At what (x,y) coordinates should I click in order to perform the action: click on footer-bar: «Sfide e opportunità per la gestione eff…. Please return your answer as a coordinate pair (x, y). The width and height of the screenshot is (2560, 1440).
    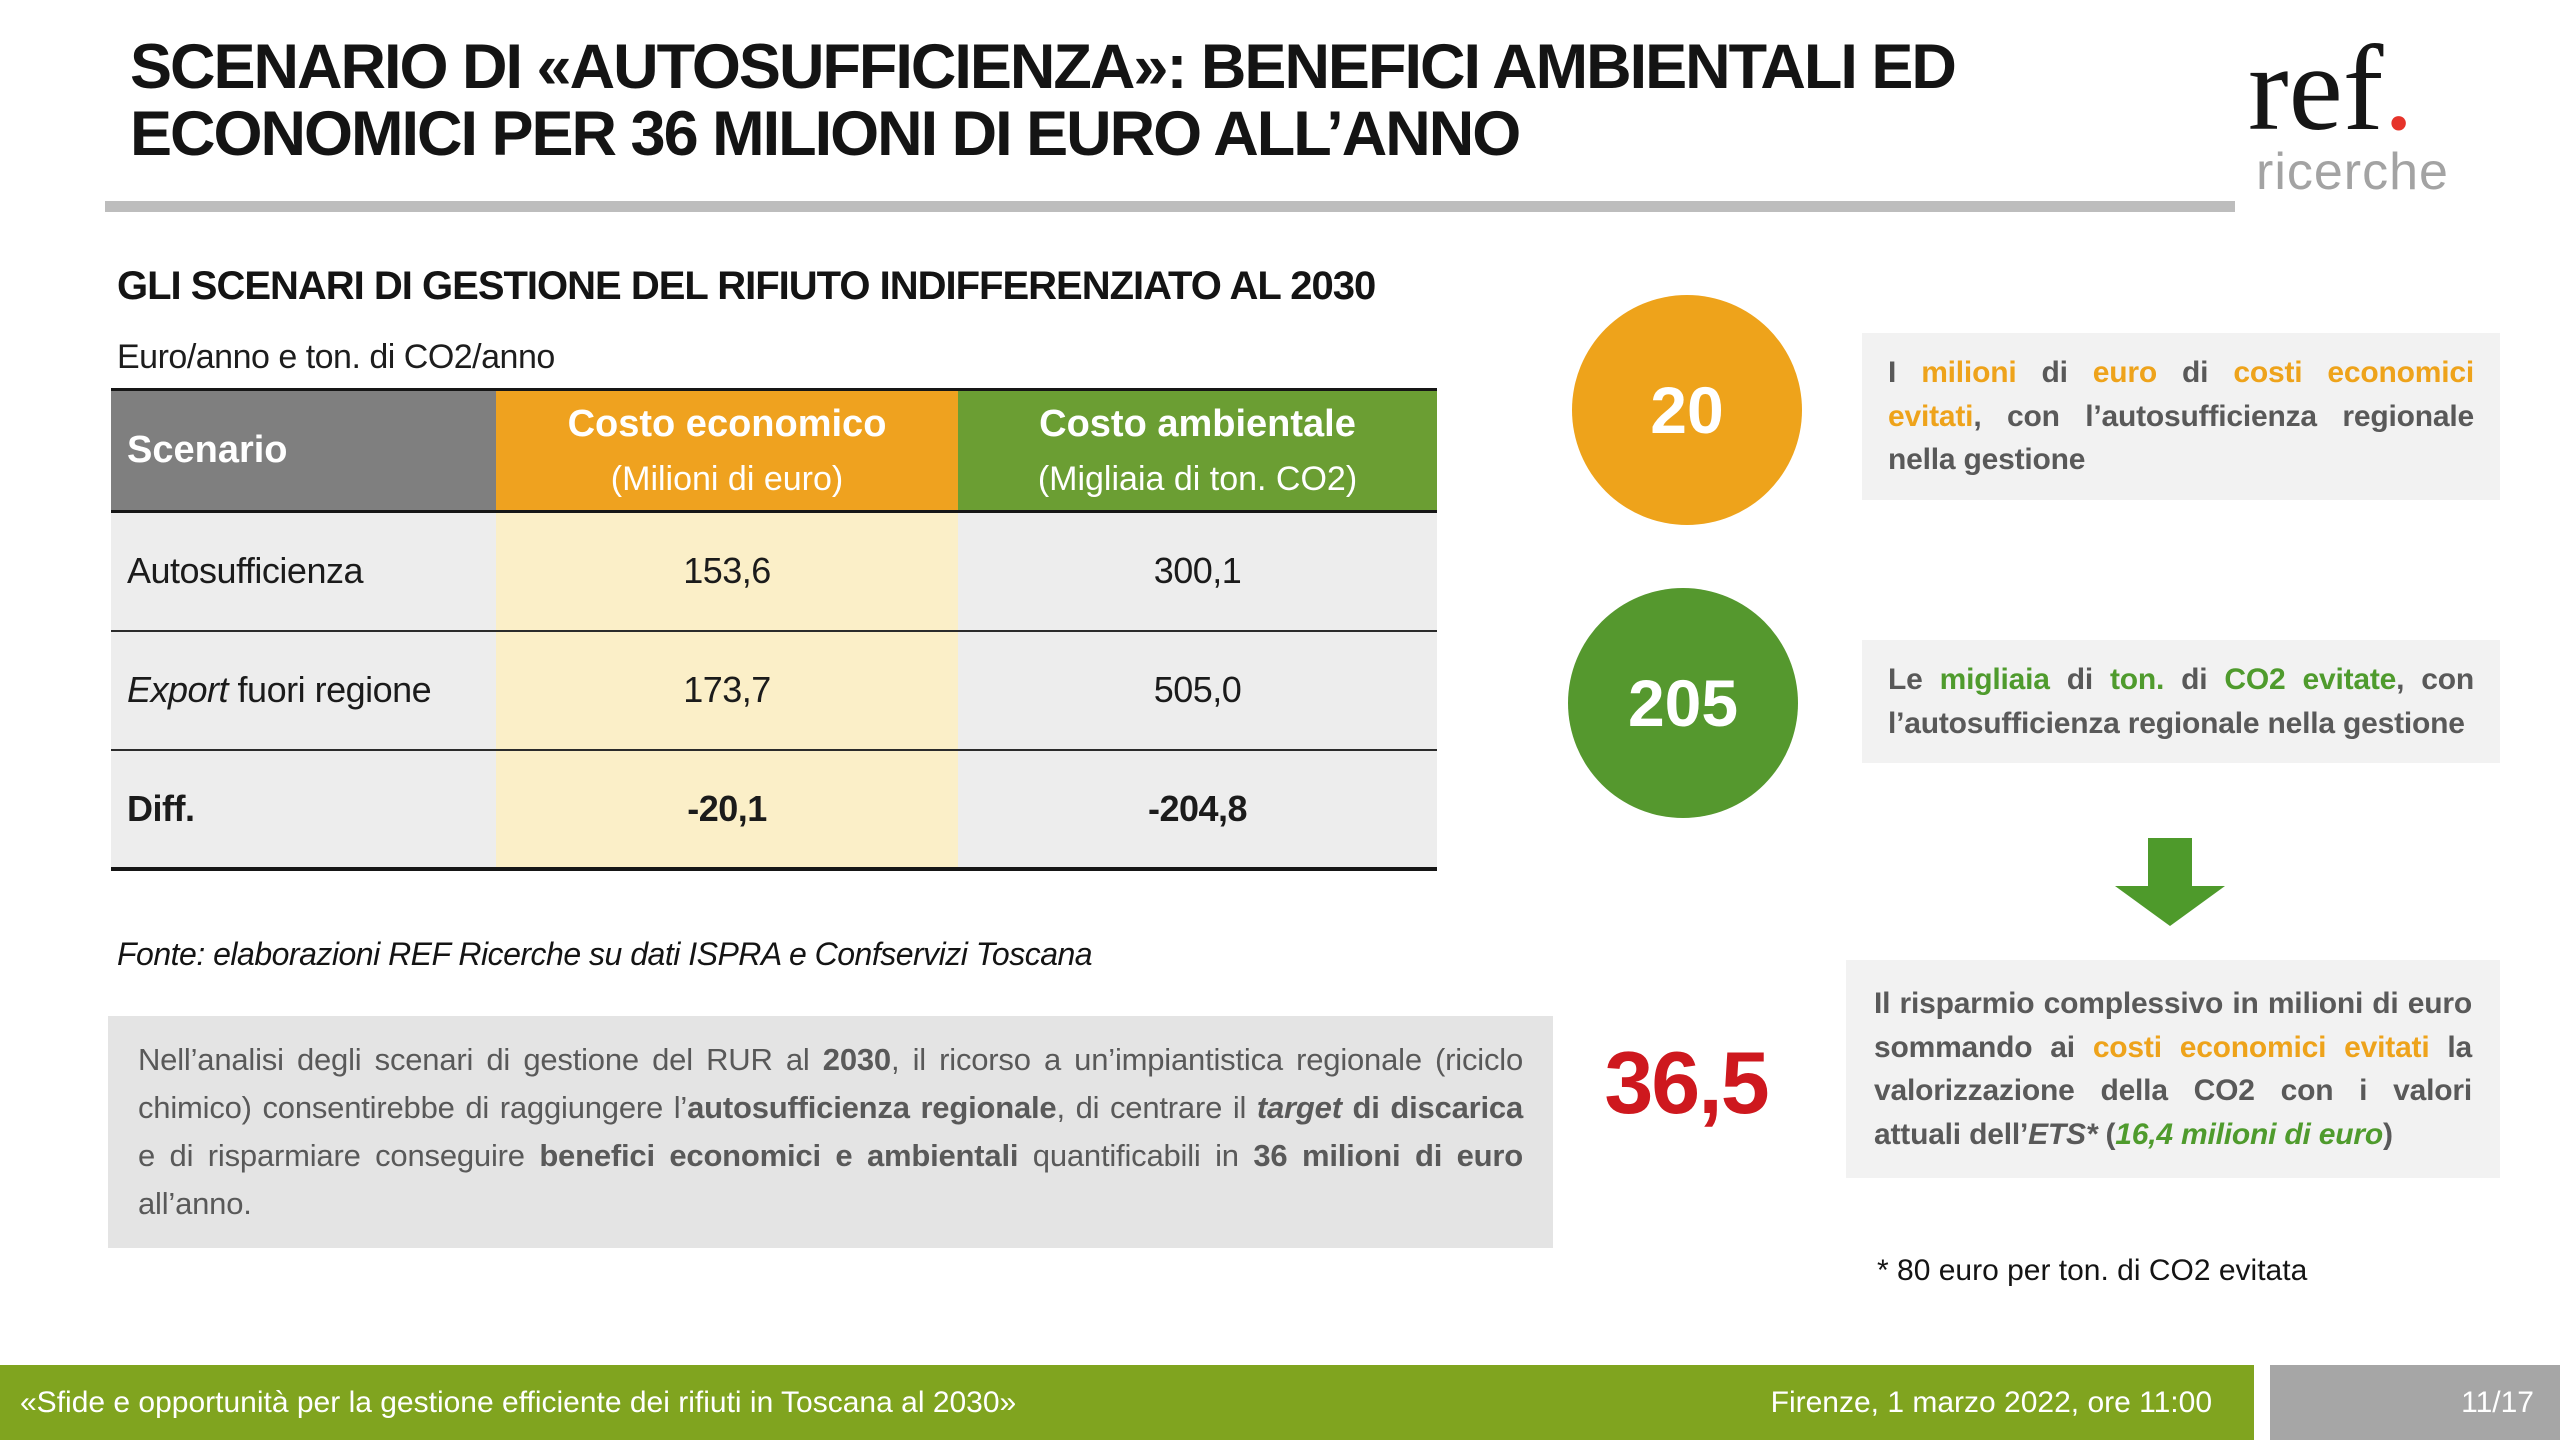
    Looking at the image, I should click on (1280, 1402).